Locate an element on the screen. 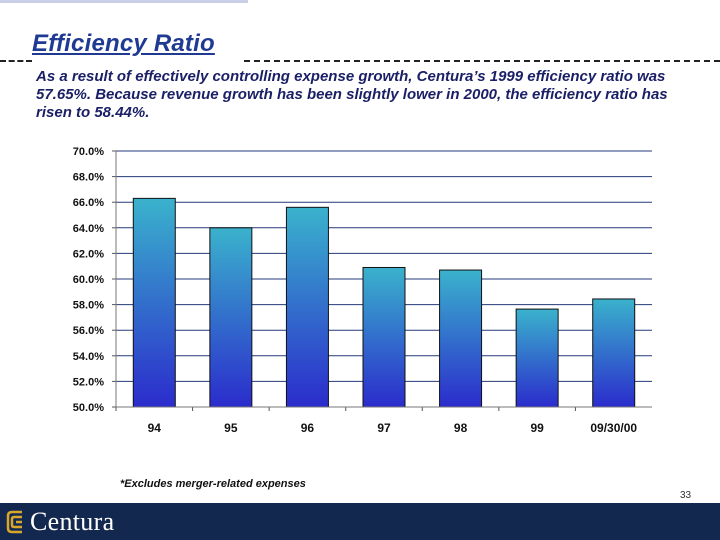  x-tick-labels: 94 95 96 97 98 99 09/30/00 is located at coordinates (393, 428).